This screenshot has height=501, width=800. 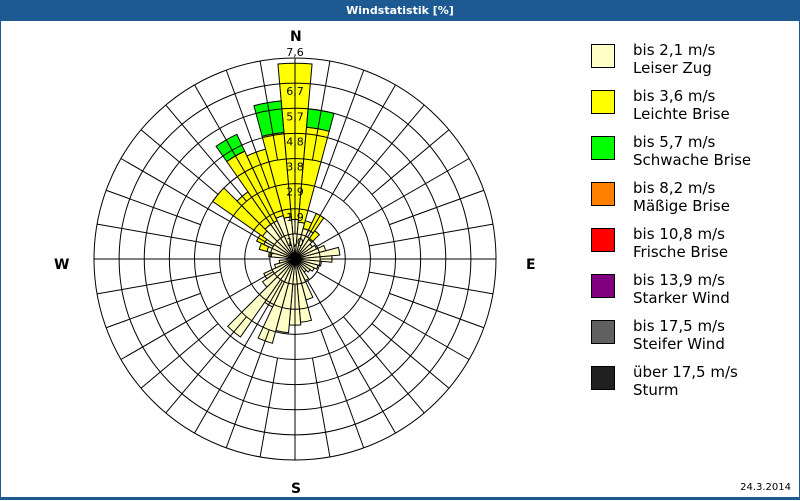 I want to click on legend-label: Steifer Wind, so click(x=679, y=344).